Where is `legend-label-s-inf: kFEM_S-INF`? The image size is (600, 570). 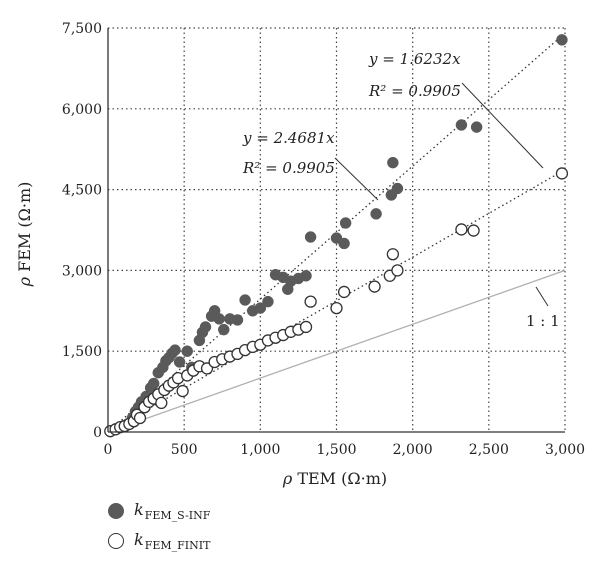 legend-label-s-inf: kFEM_S-INF is located at coordinates (172, 511).